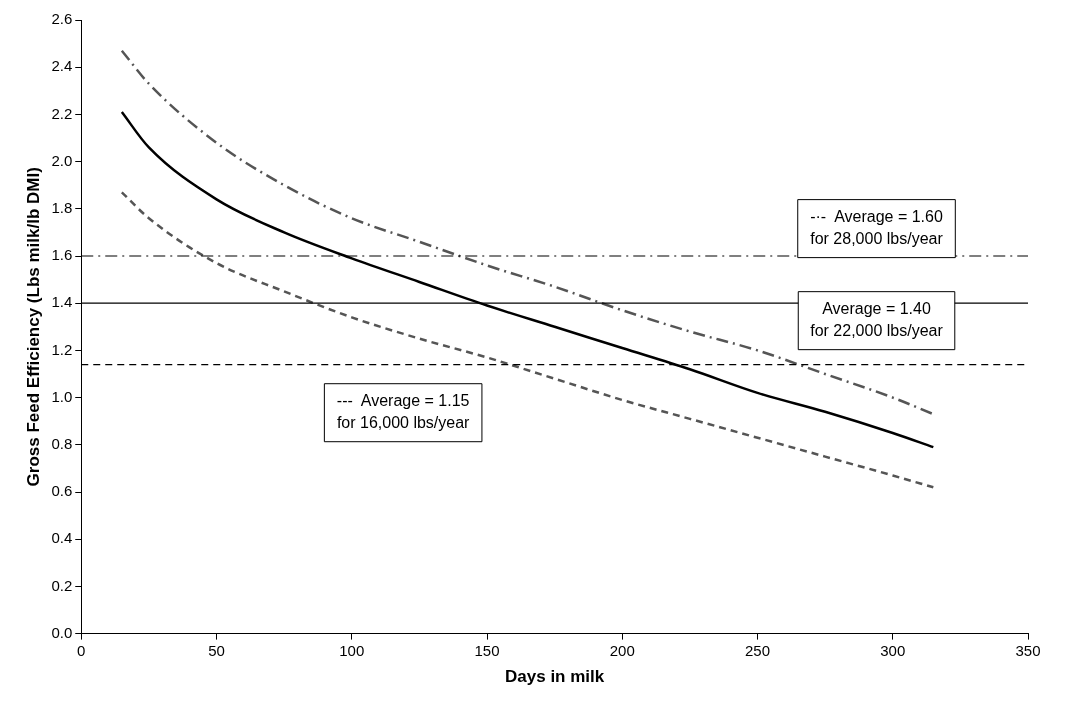 The height and width of the screenshot is (704, 1066). What do you see at coordinates (622, 650) in the screenshot?
I see `x-tick-label: 200` at bounding box center [622, 650].